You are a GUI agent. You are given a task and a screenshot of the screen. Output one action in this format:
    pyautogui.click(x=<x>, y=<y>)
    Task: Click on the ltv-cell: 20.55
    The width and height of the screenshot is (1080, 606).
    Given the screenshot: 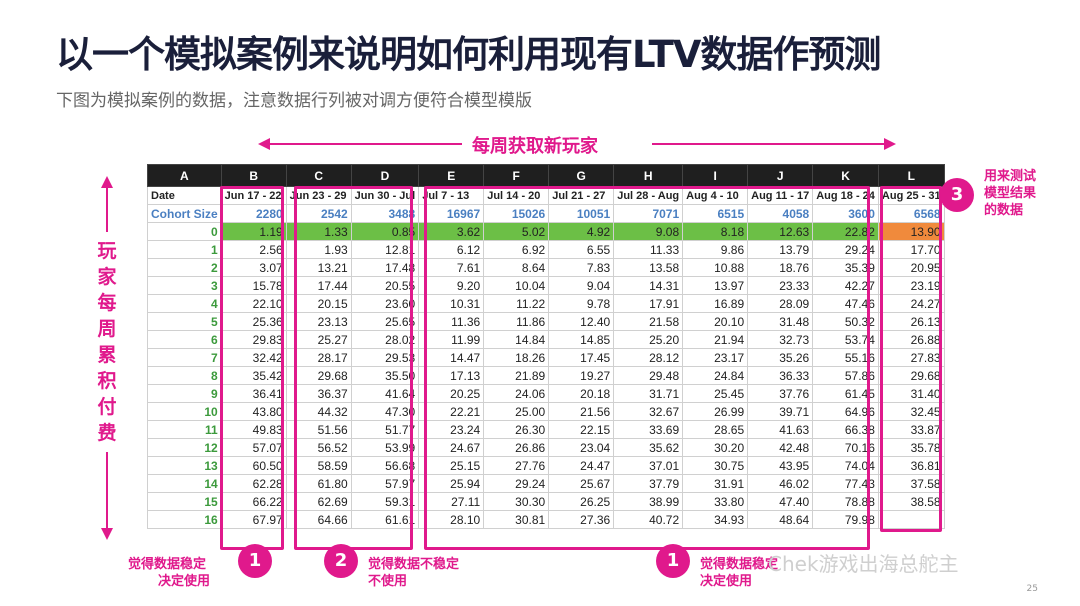 What is the action you would take?
    pyautogui.click(x=385, y=285)
    